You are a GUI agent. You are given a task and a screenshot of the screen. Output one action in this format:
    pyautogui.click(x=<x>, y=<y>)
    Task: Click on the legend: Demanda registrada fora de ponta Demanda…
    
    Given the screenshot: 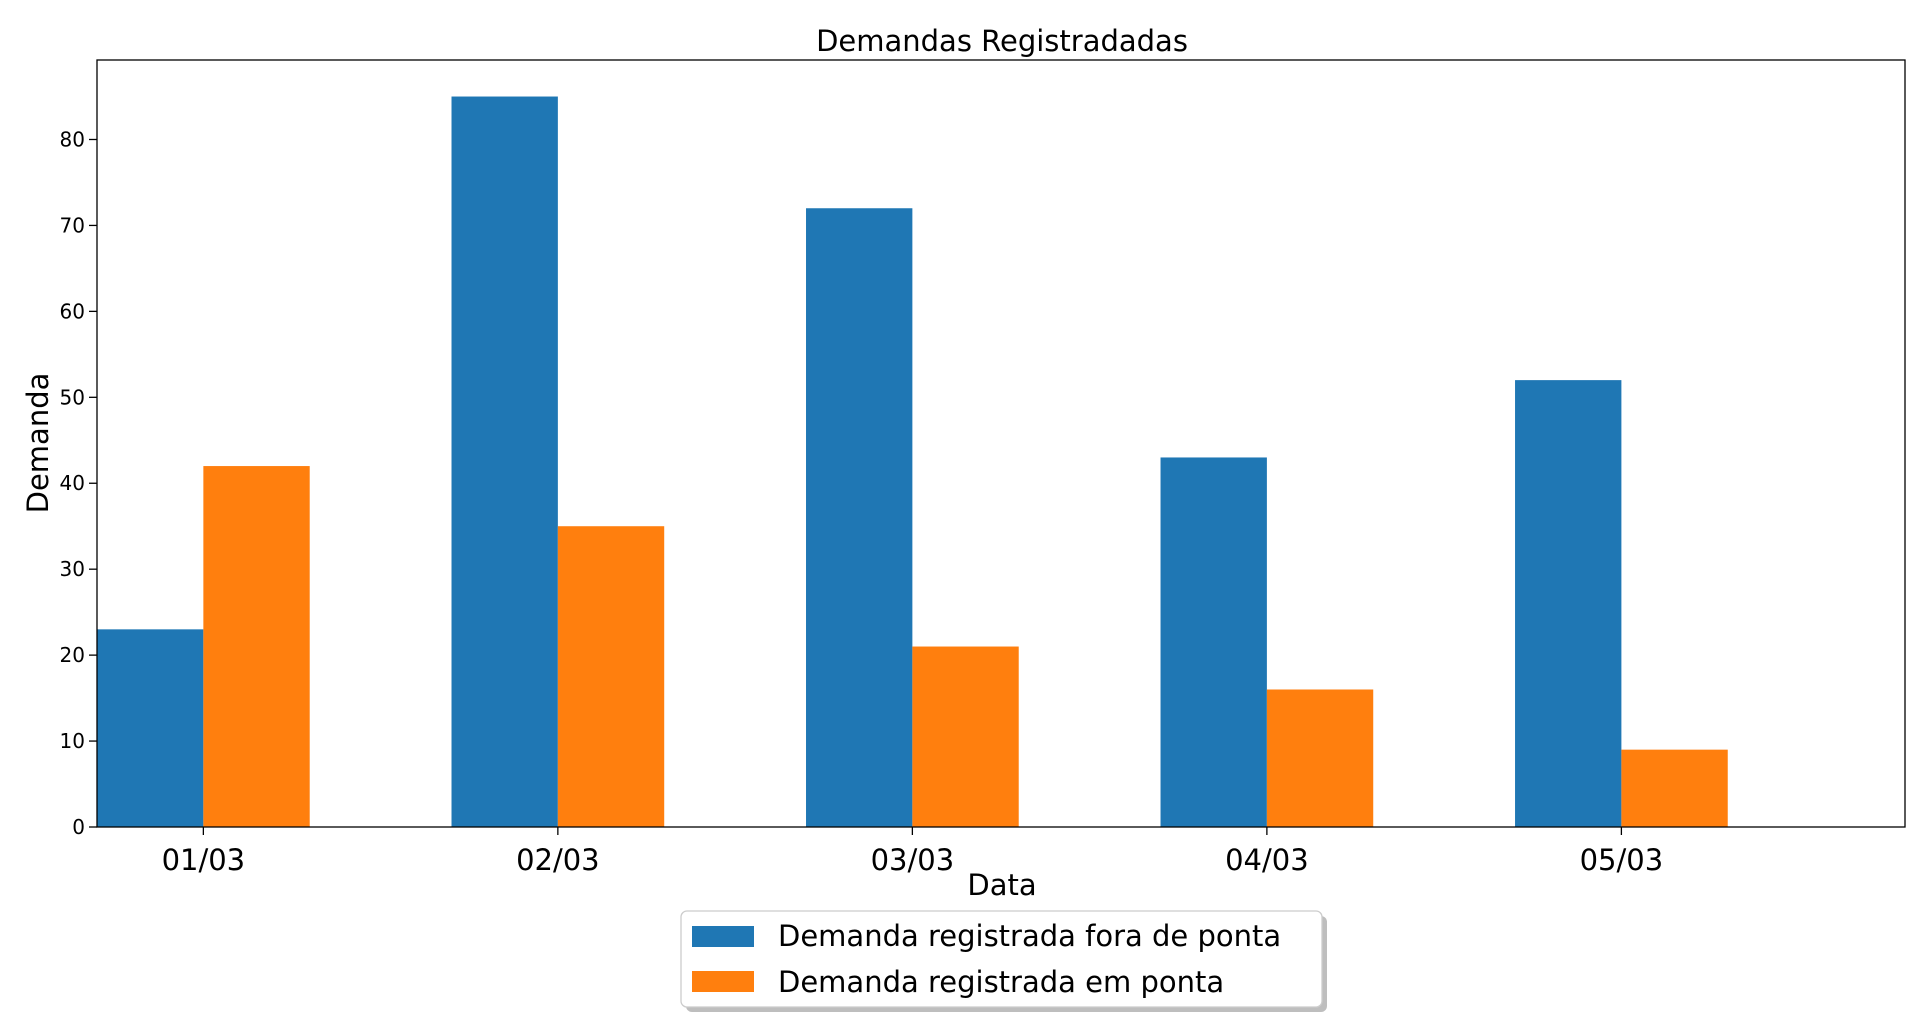 What is the action you would take?
    pyautogui.click(x=1003, y=961)
    